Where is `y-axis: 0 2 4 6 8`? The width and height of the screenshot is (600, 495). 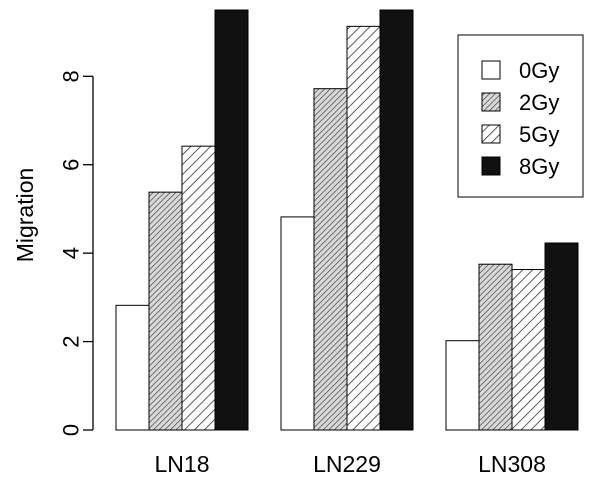 y-axis: 0 2 4 6 8 is located at coordinates (76, 253).